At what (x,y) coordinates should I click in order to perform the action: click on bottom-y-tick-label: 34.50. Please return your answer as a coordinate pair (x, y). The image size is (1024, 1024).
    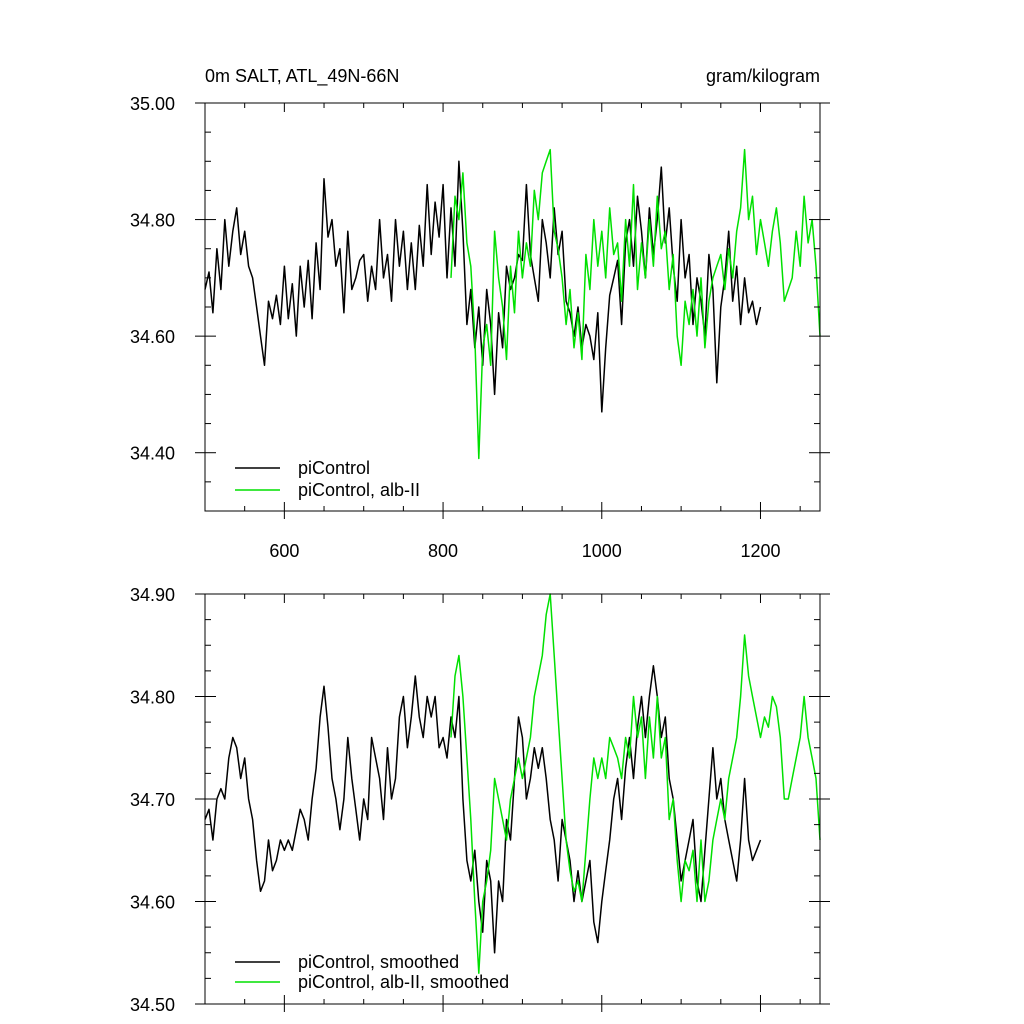
    Looking at the image, I should click on (152, 1005).